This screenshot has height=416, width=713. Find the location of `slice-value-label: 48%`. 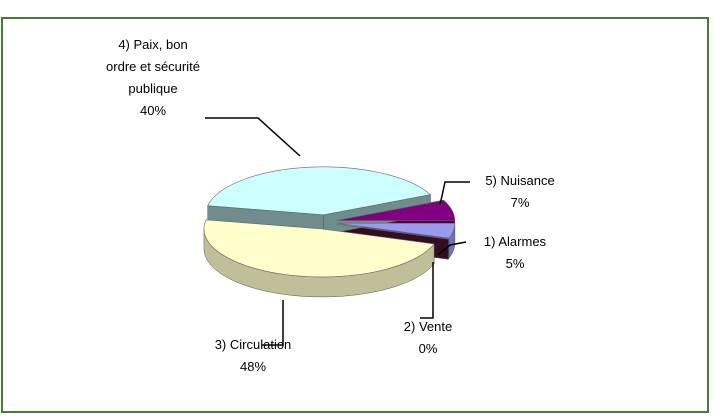

slice-value-label: 48% is located at coordinates (253, 366).